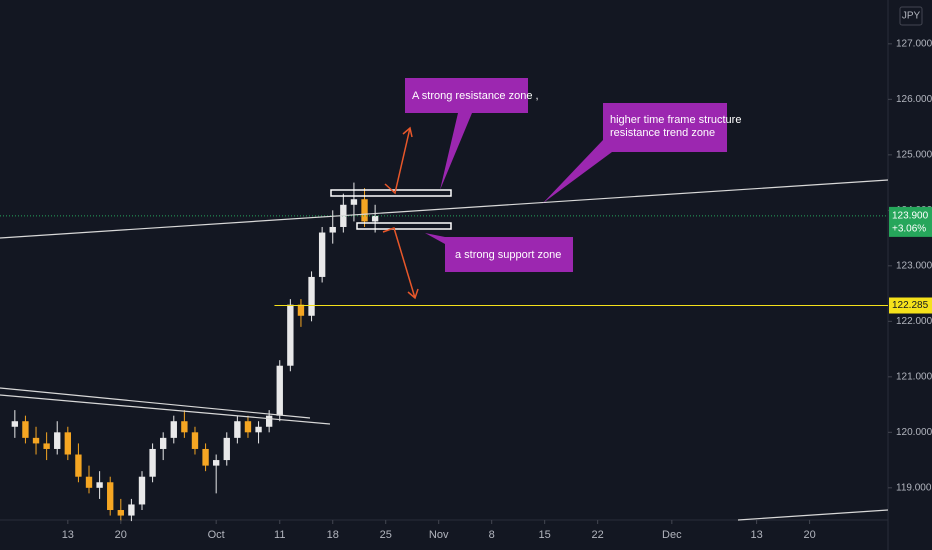  I want to click on x-tick-label: 15, so click(545, 535).